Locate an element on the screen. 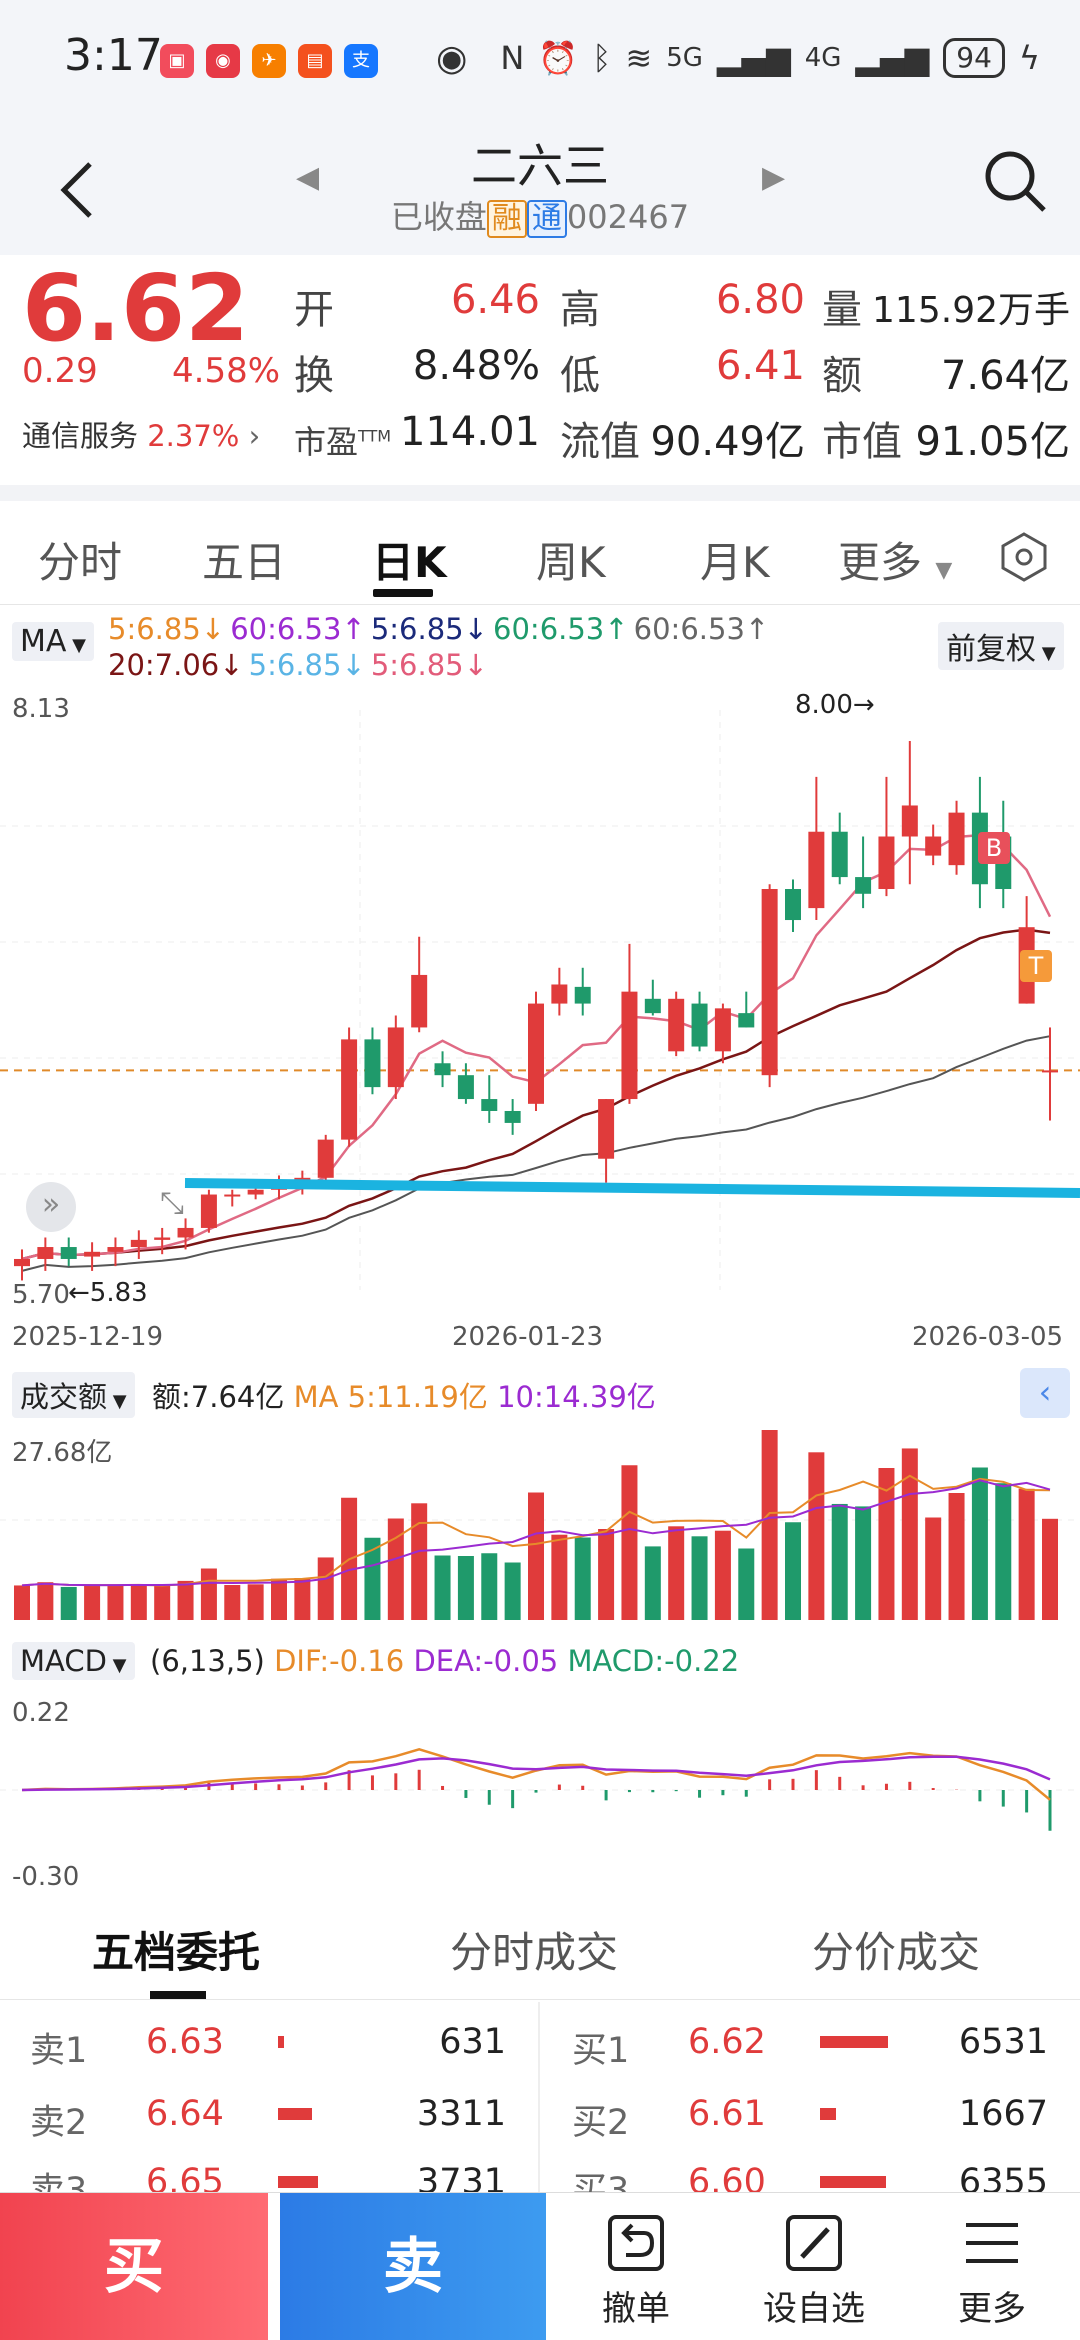  add-watchlist-label: 设自选 is located at coordinates (814, 2309).